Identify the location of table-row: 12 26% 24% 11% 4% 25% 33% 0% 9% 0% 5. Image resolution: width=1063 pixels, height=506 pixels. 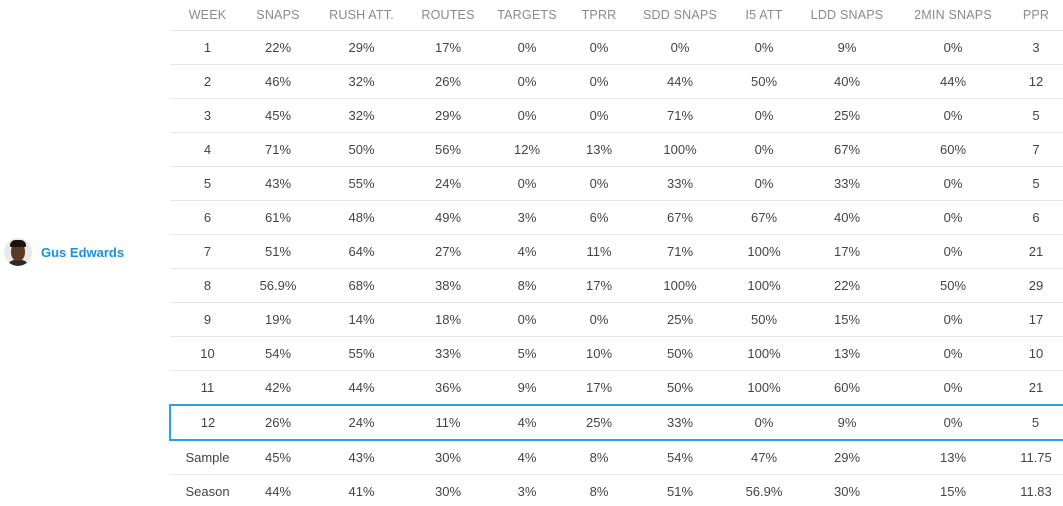
(616, 422).